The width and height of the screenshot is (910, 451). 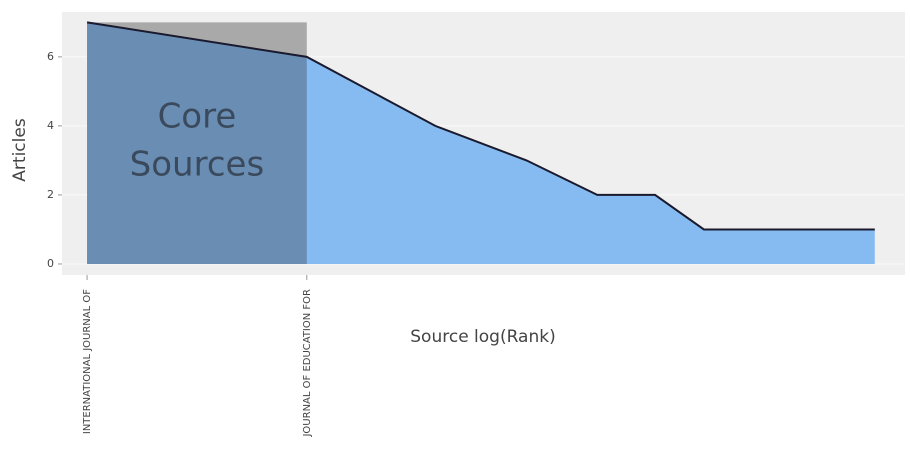 I want to click on core-zone, so click(x=197, y=143).